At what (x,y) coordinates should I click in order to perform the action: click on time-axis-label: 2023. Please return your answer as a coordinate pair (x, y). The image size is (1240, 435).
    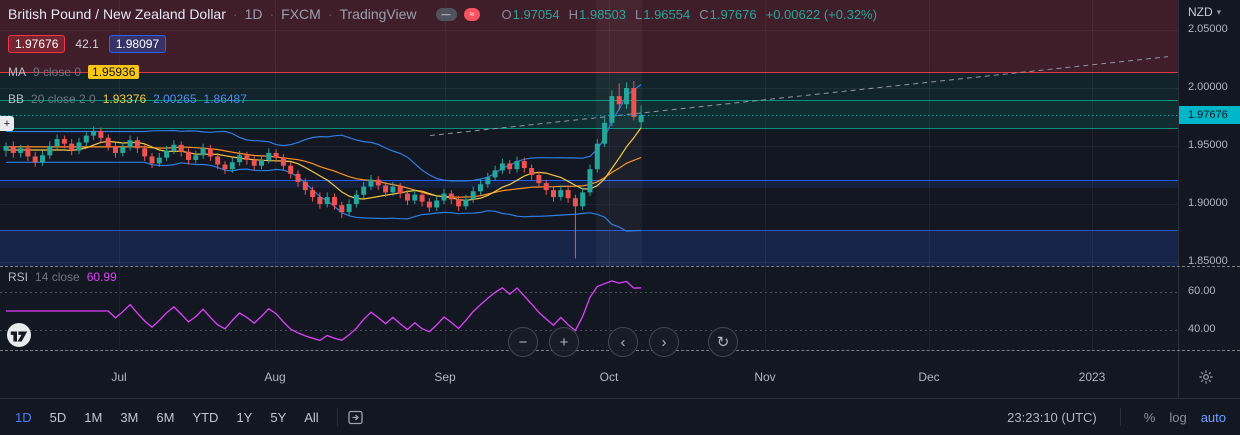
    Looking at the image, I should click on (1092, 377).